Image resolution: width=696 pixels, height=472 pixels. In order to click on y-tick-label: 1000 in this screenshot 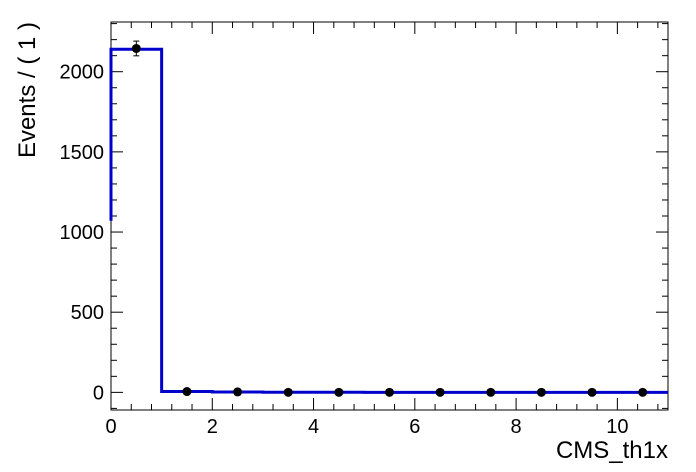, I will do `click(82, 233)`.